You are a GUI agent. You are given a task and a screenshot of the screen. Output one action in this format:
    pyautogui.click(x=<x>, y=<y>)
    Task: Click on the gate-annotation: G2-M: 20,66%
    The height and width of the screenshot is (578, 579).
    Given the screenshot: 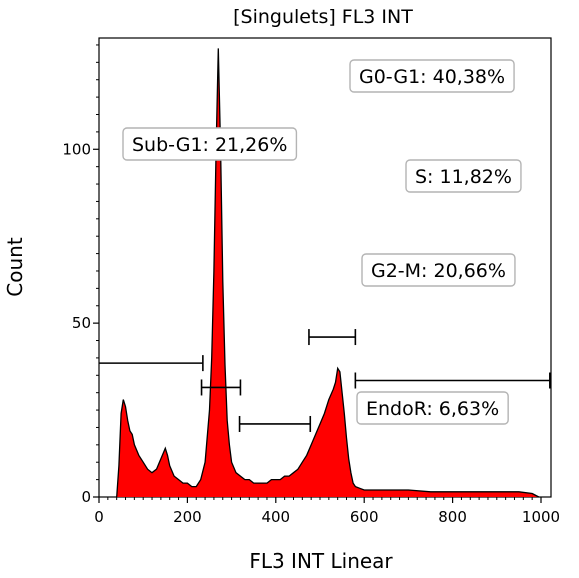 What is the action you would take?
    pyautogui.click(x=438, y=270)
    